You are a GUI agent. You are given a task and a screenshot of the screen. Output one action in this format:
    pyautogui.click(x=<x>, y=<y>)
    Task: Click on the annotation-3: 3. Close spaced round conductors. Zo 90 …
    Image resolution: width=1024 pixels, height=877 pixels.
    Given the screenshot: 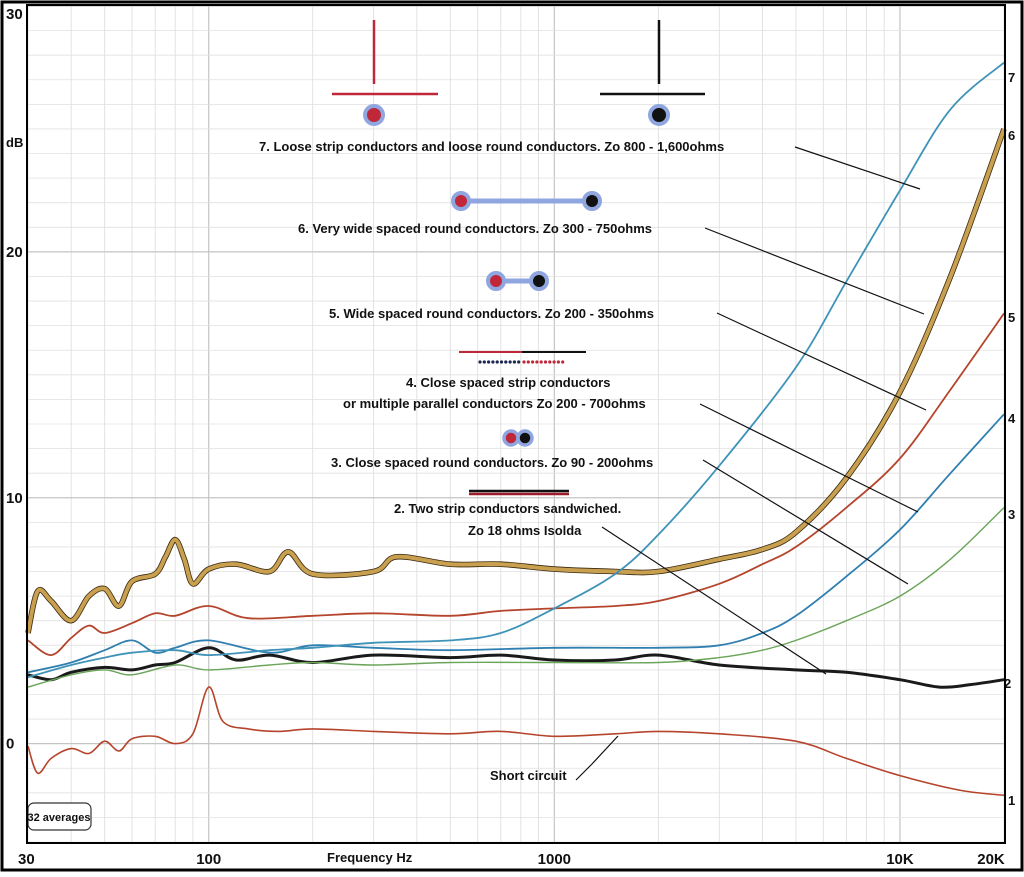 What is the action you would take?
    pyautogui.click(x=492, y=462)
    